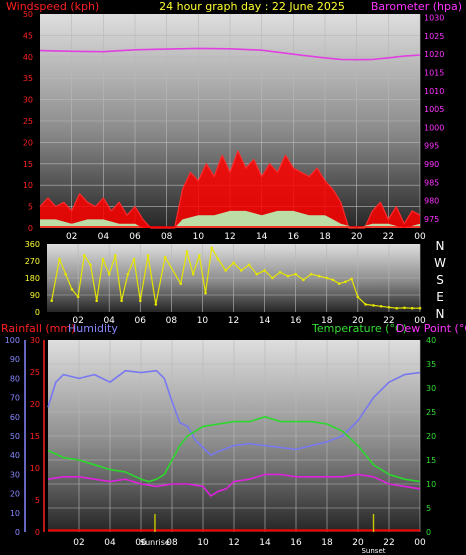 This screenshot has width=466, height=555. Describe the element at coordinates (15, 513) in the screenshot. I see `humidity-y-tick: 10` at that location.